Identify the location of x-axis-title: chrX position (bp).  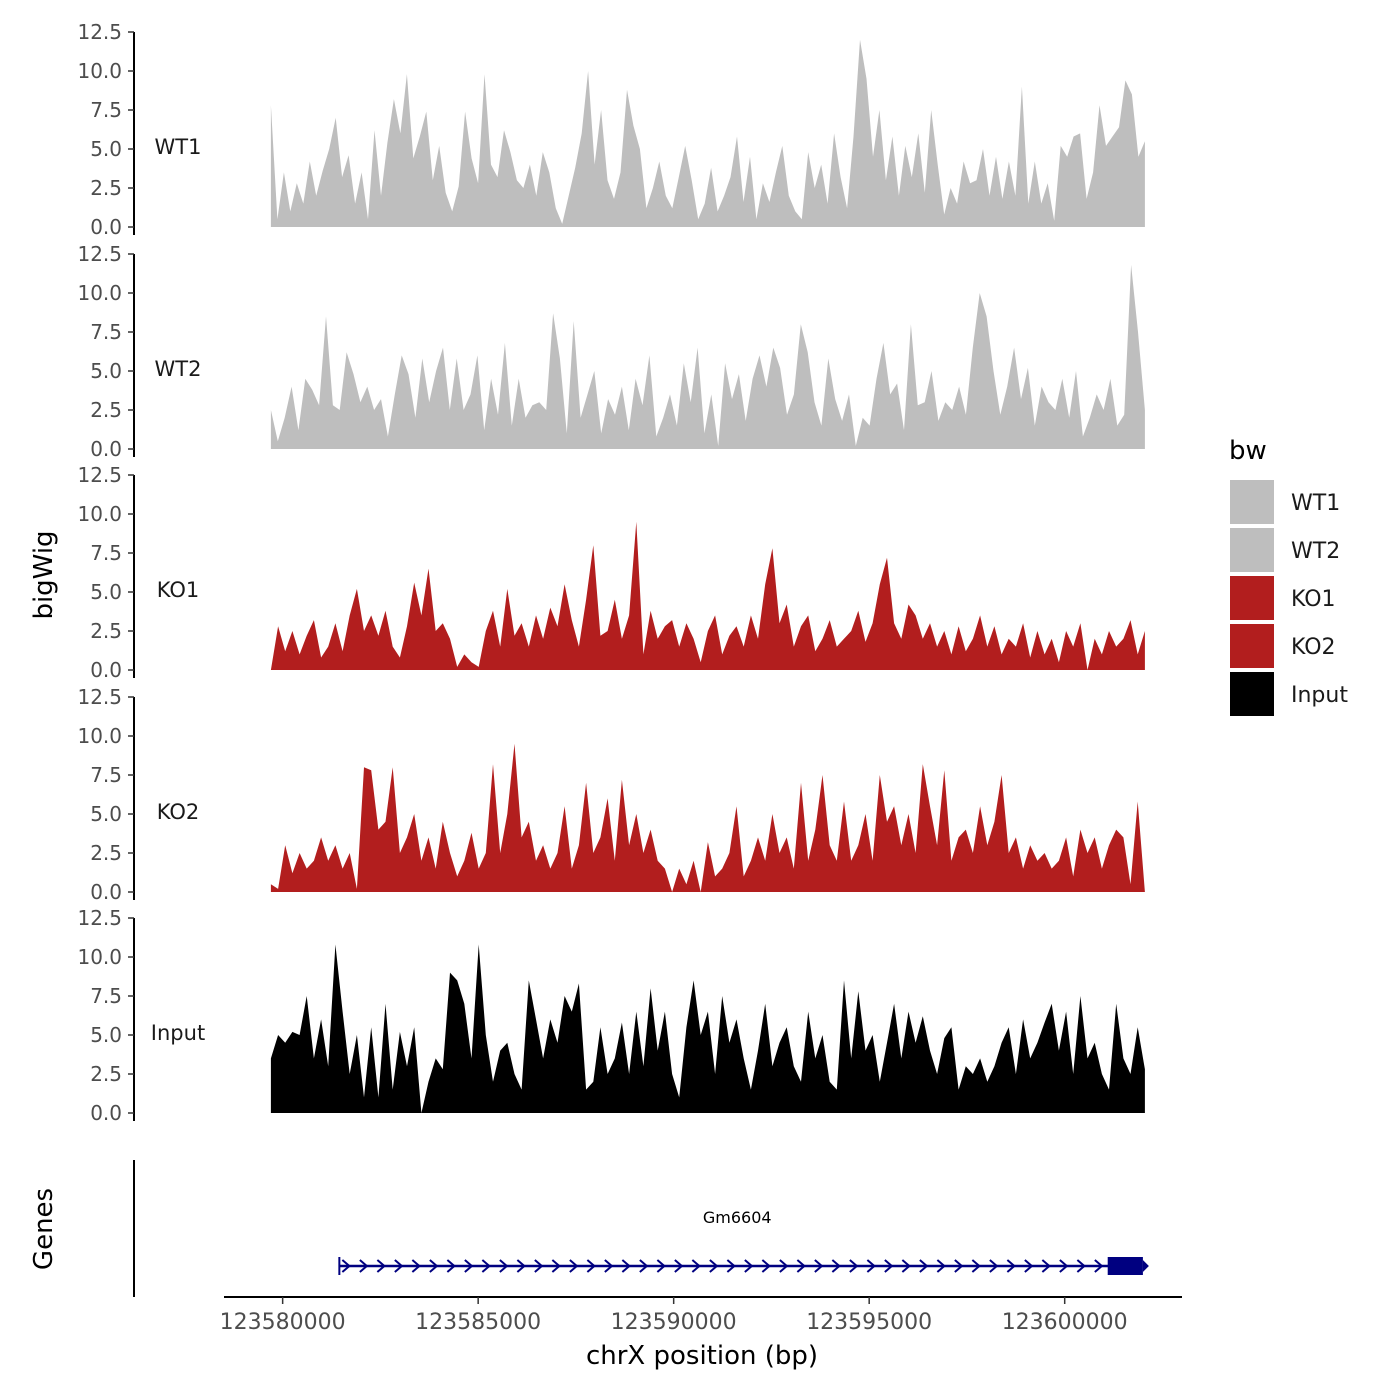
(702, 1356).